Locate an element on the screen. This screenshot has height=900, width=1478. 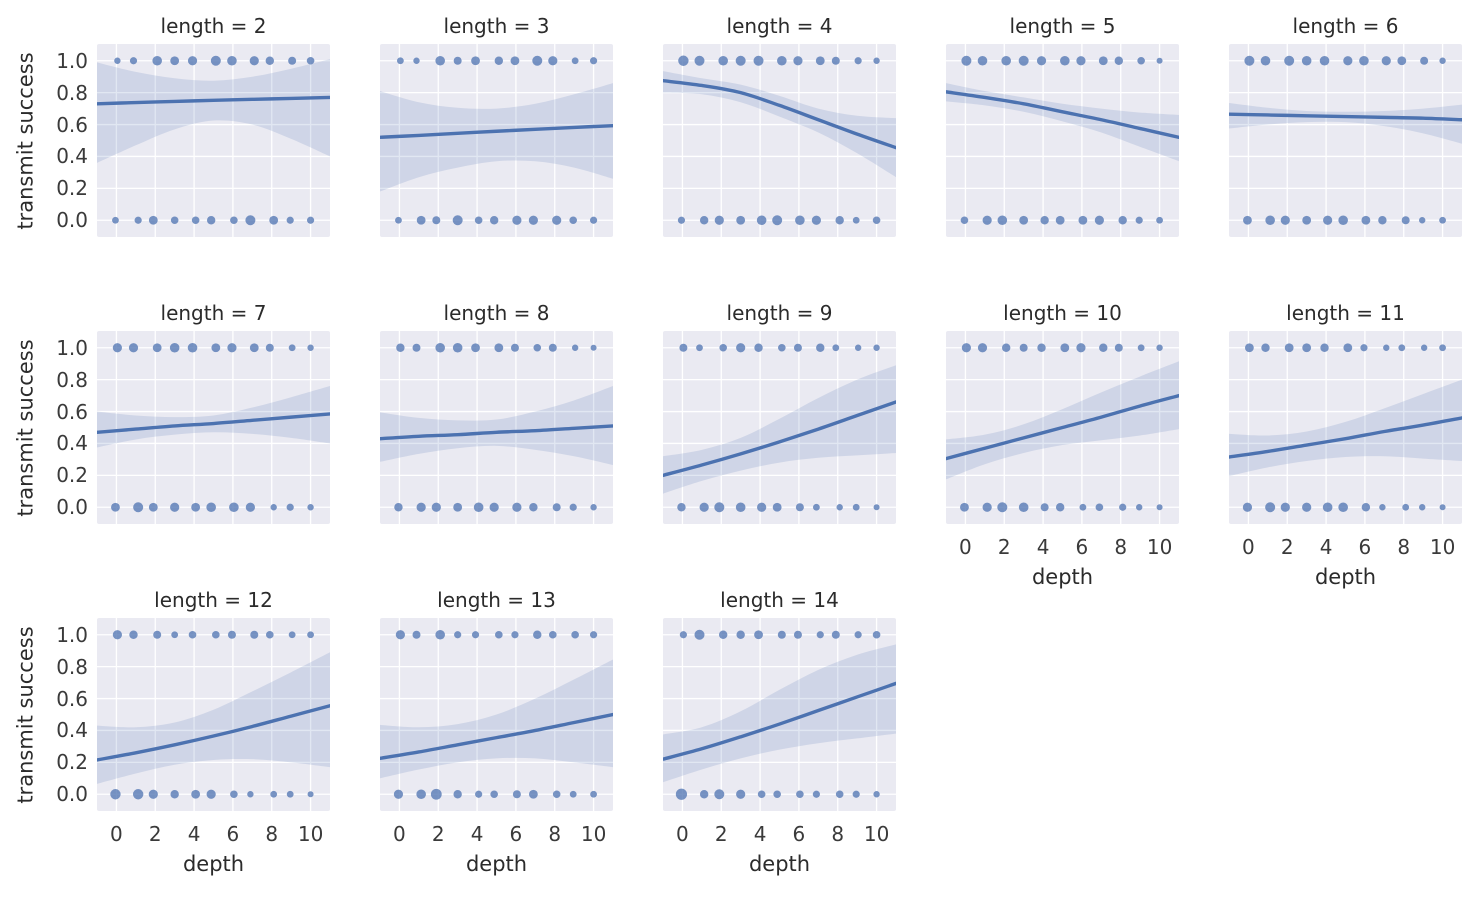
x-tick-label: 2 is located at coordinates (1287, 547).